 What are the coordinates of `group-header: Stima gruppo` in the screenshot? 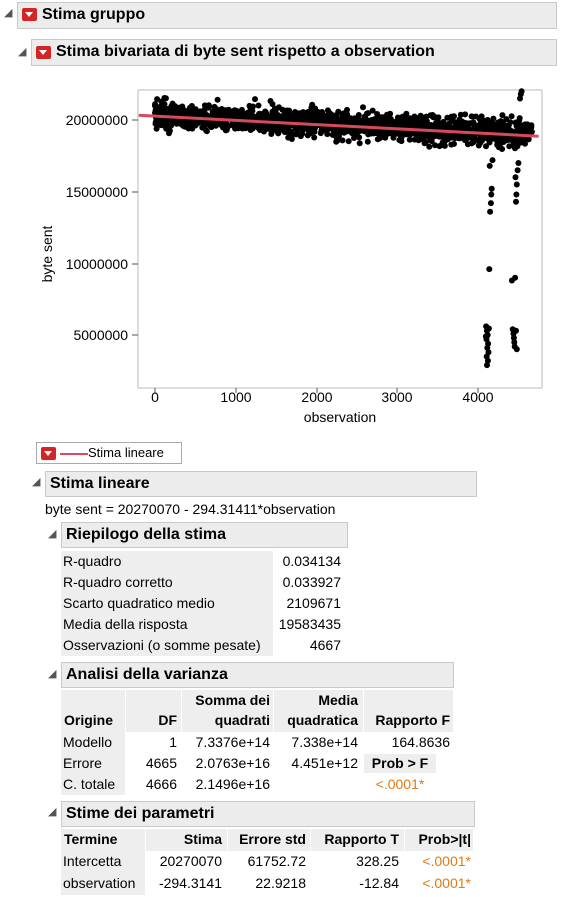 It's located at (287, 15).